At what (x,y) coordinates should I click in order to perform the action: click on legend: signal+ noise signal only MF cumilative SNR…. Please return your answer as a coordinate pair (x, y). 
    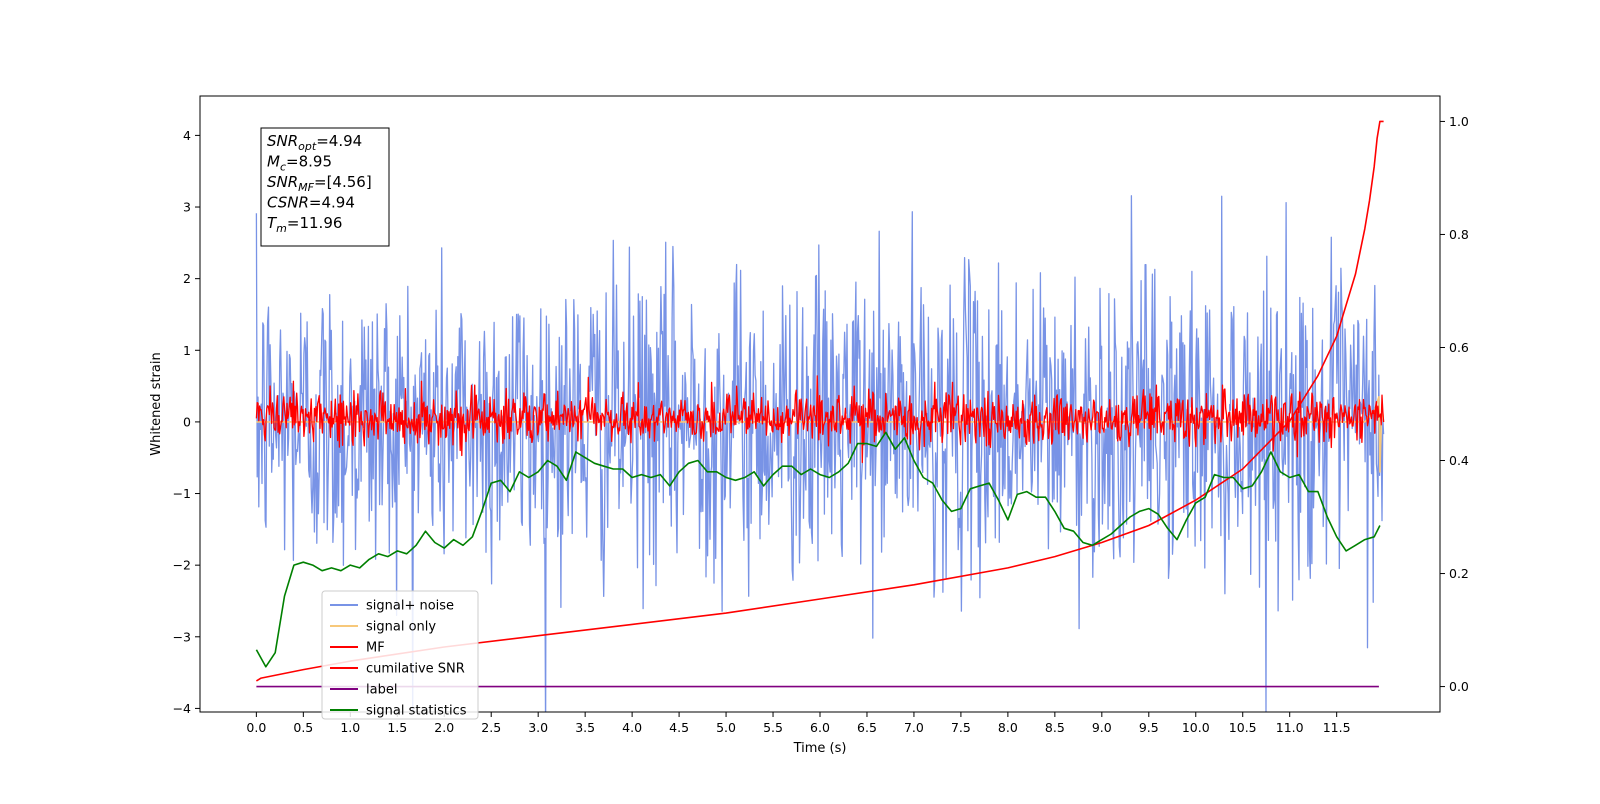
    Looking at the image, I should click on (400, 655).